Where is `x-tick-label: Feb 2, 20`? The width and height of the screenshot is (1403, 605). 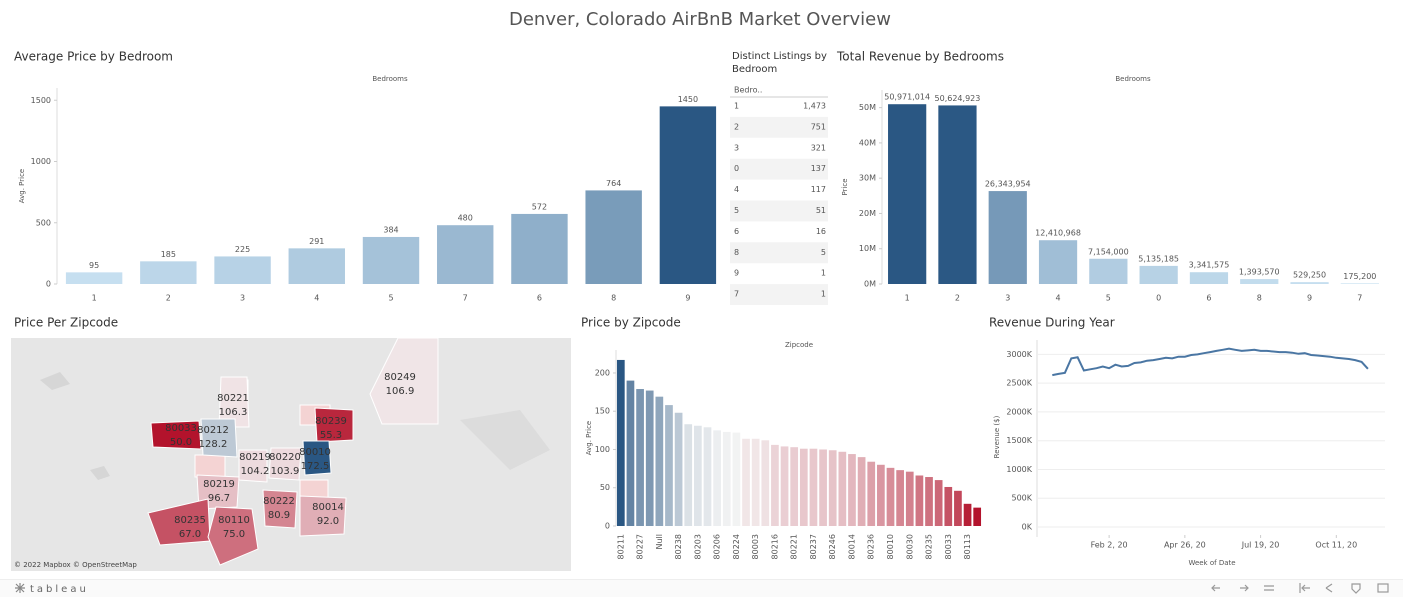 x-tick-label: Feb 2, 20 is located at coordinates (1109, 545).